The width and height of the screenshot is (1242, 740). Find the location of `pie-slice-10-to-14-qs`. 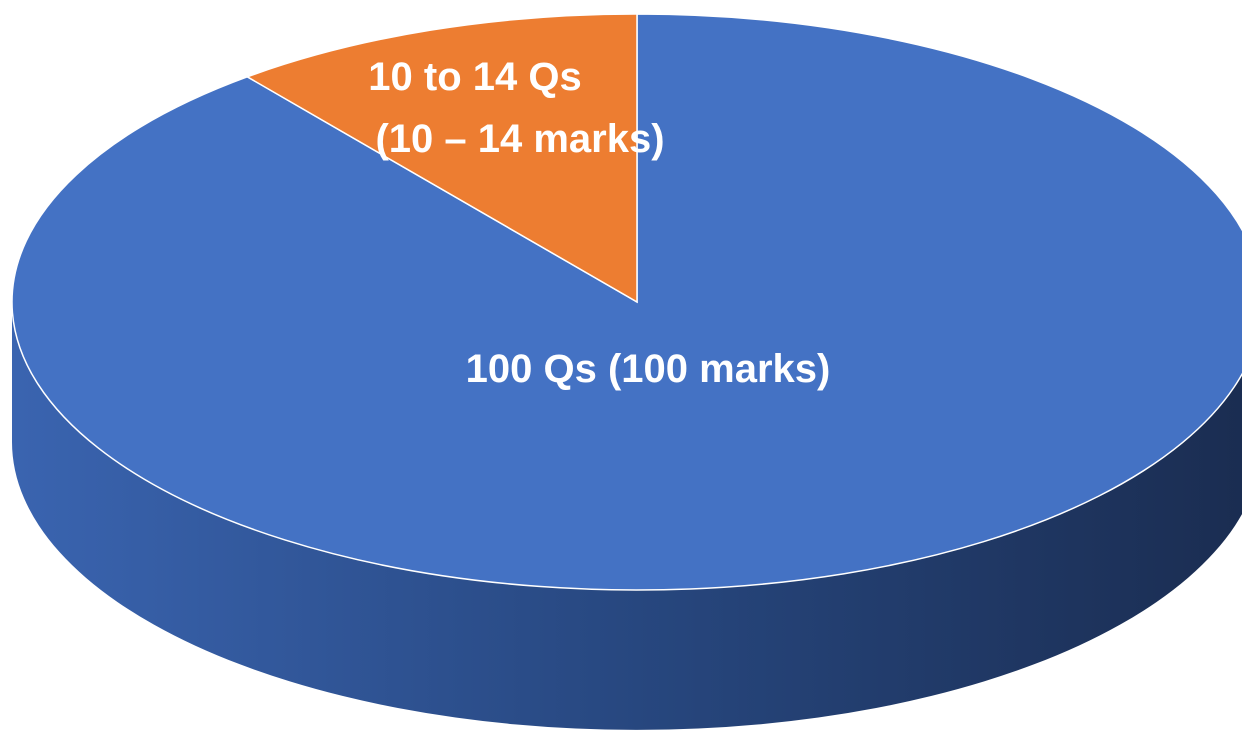

pie-slice-10-to-14-qs is located at coordinates (441, 158).